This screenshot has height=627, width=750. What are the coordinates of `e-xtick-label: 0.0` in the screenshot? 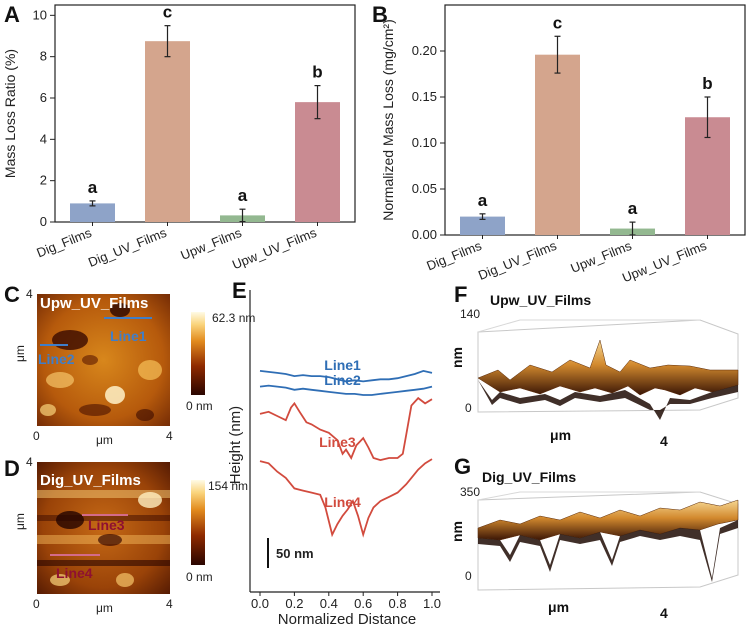 It's located at (260, 603).